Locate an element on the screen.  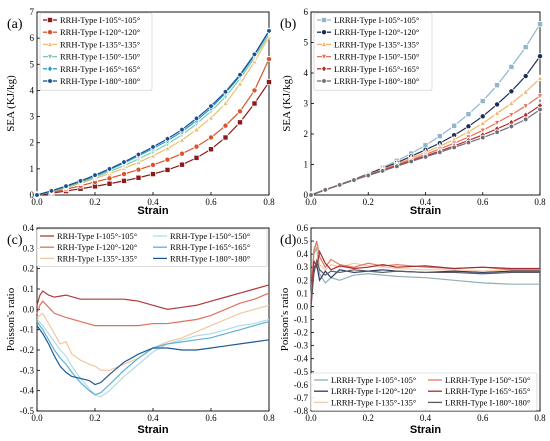
legend-label: LRRH-Type I-165°-165° is located at coordinates (376, 69).